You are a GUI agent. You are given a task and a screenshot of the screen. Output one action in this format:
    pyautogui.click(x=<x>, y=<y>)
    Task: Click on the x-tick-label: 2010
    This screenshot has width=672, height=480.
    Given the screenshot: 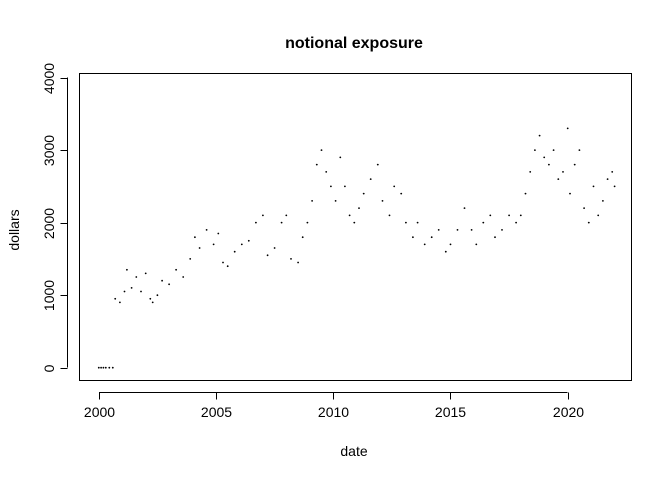 What is the action you would take?
    pyautogui.click(x=333, y=412)
    